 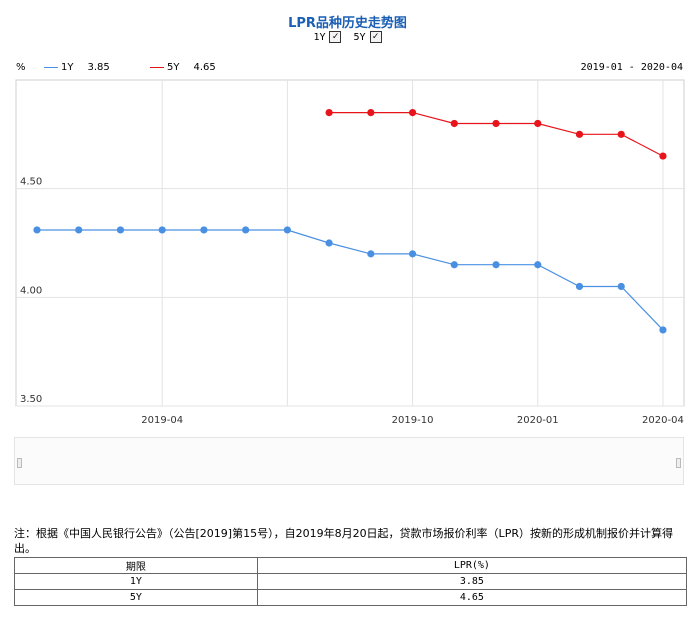 What do you see at coordinates (31, 399) in the screenshot?
I see `y-tick-label: 3.50` at bounding box center [31, 399].